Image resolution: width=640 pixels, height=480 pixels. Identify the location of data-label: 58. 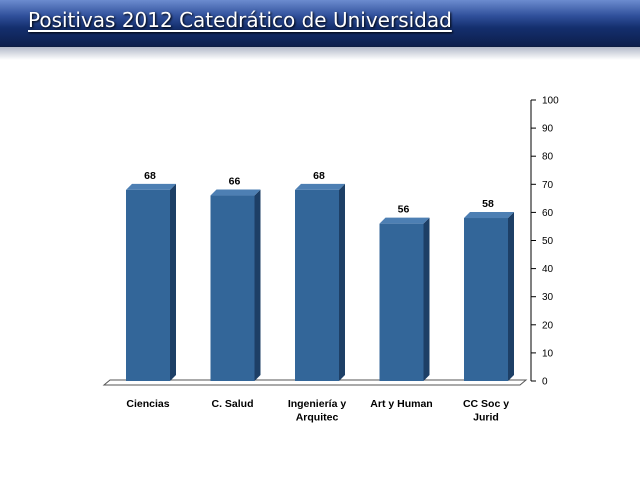
(488, 204).